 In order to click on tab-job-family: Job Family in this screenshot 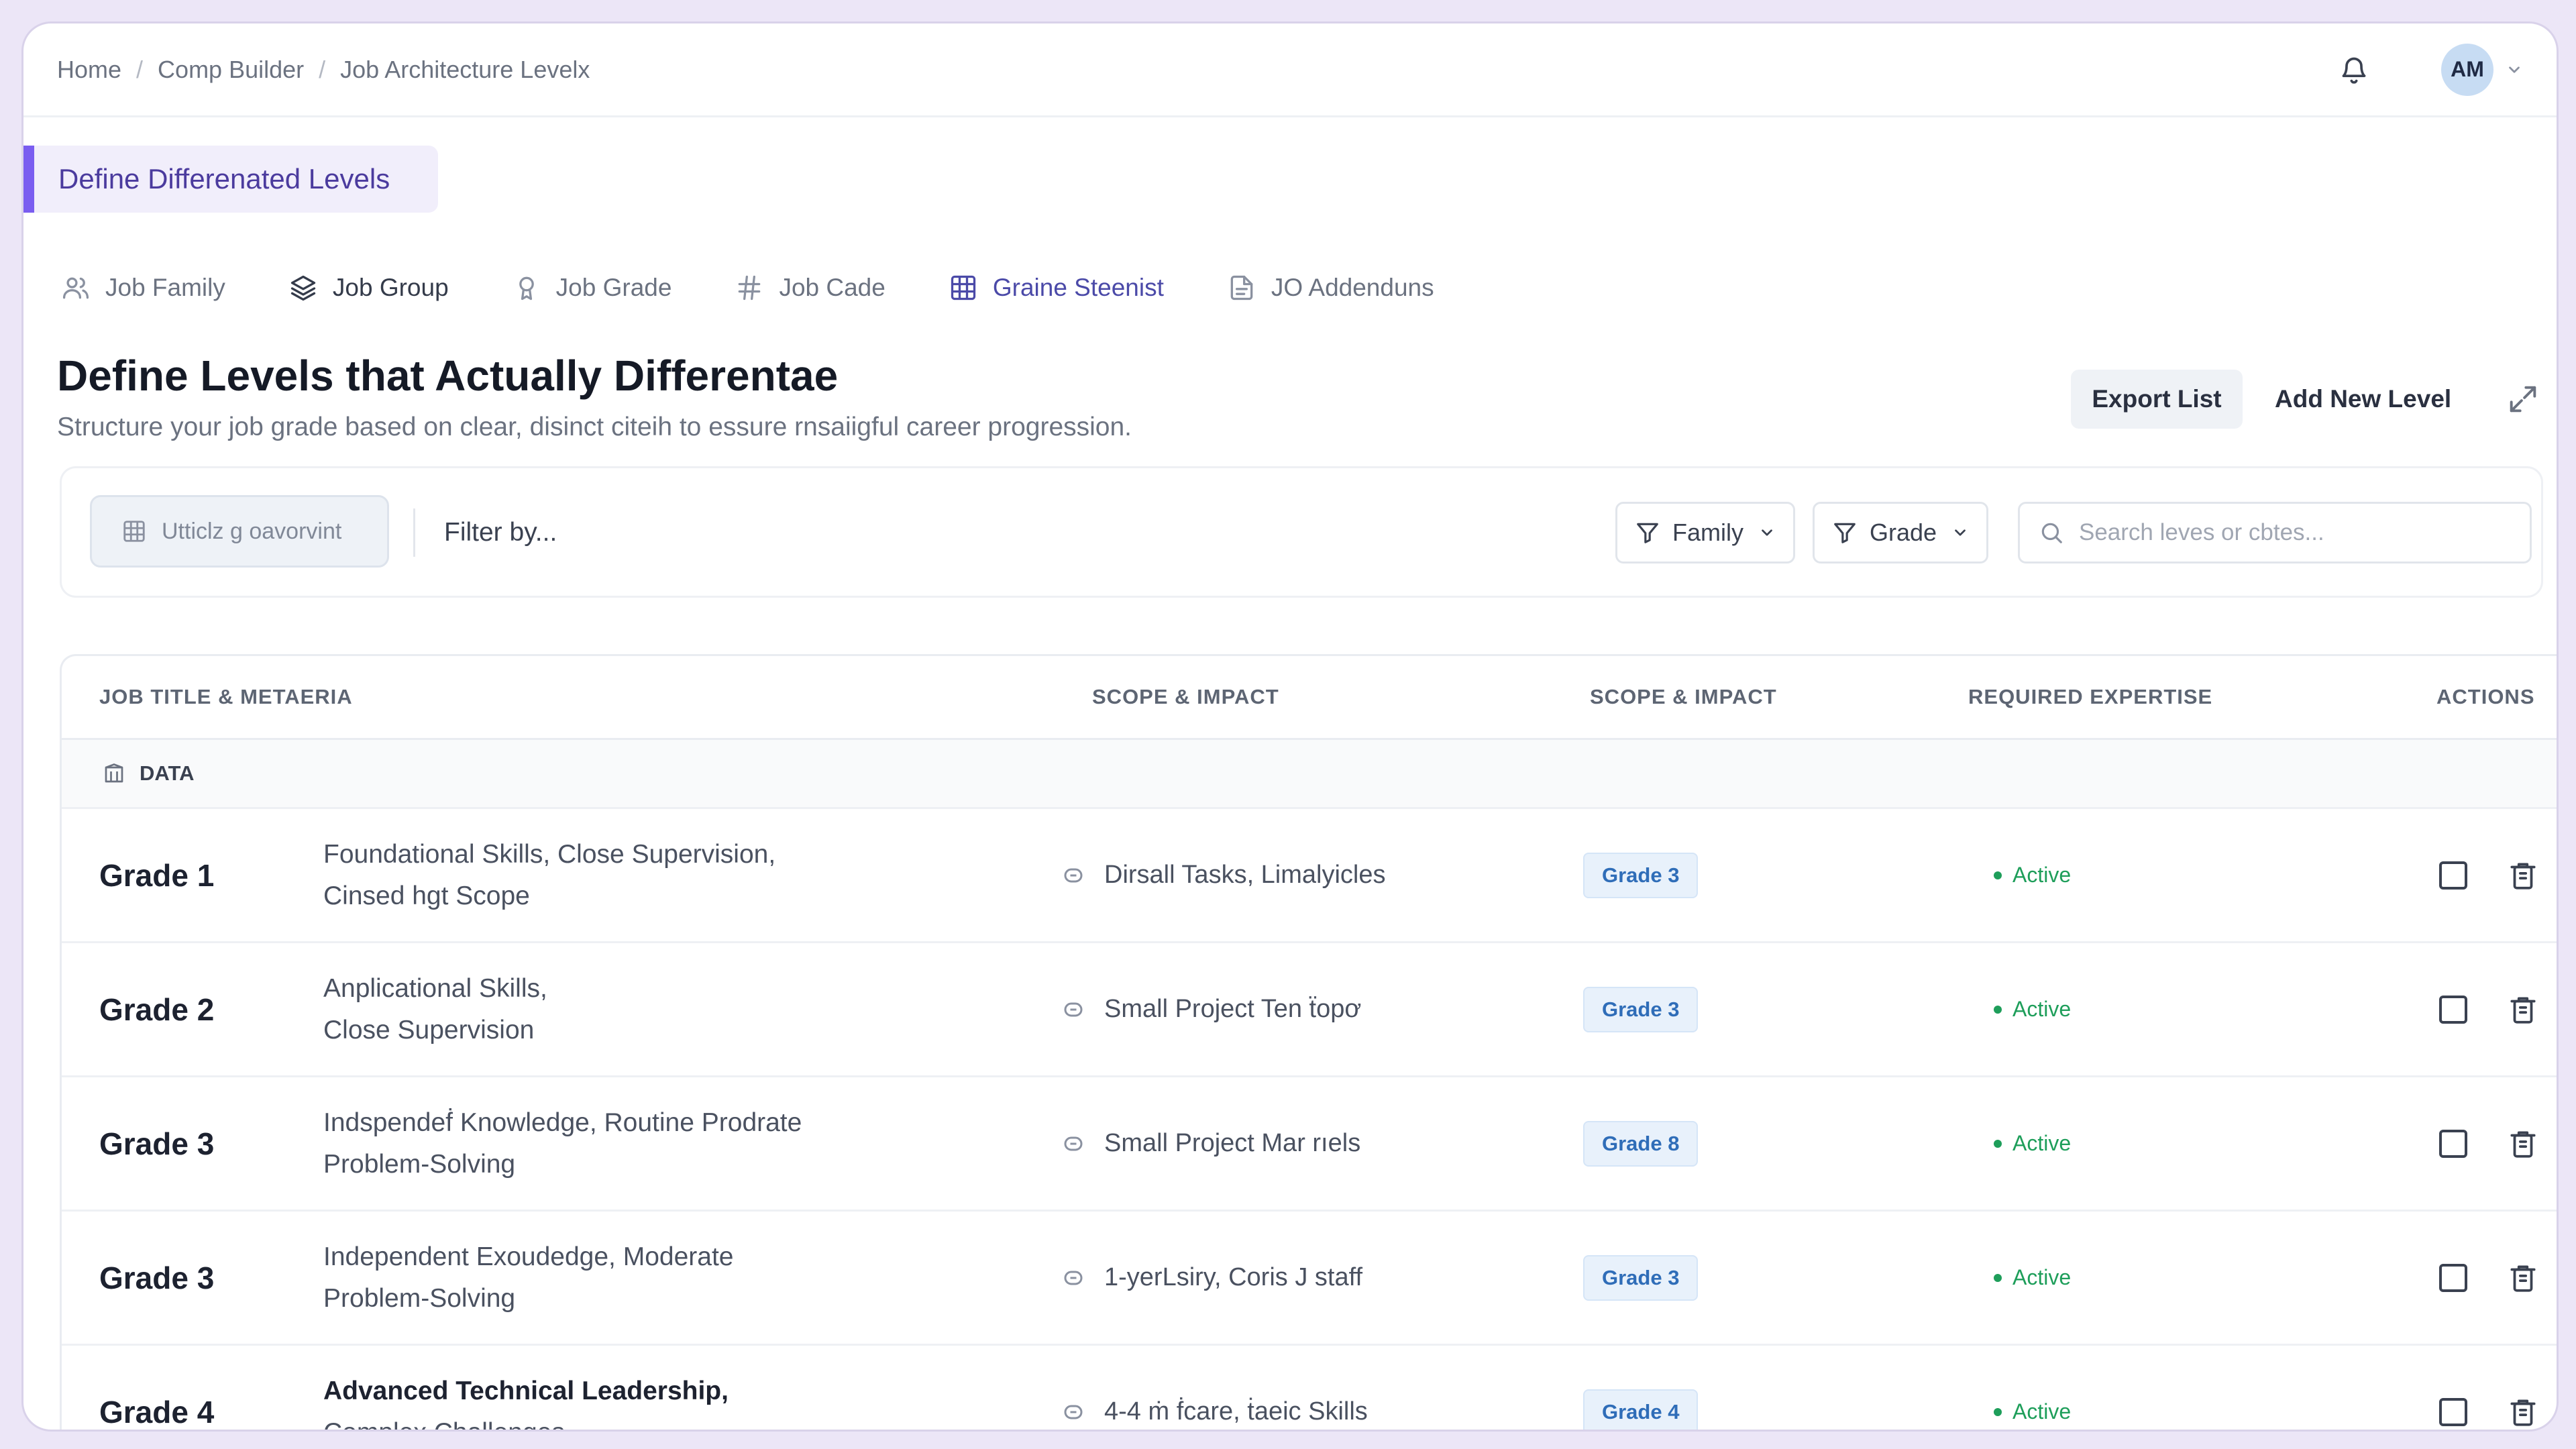, I will do `click(143, 288)`.